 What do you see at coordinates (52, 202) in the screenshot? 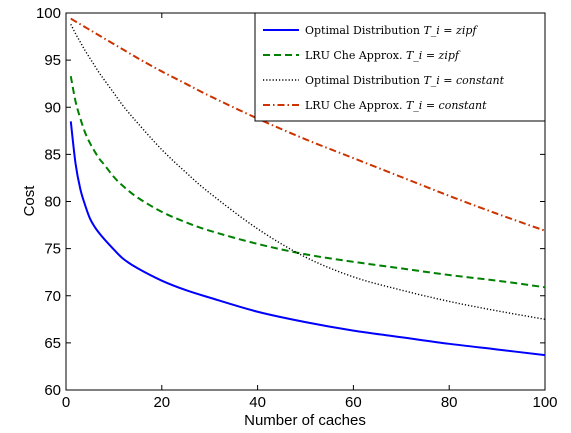
I see `y-tick-label: 80` at bounding box center [52, 202].